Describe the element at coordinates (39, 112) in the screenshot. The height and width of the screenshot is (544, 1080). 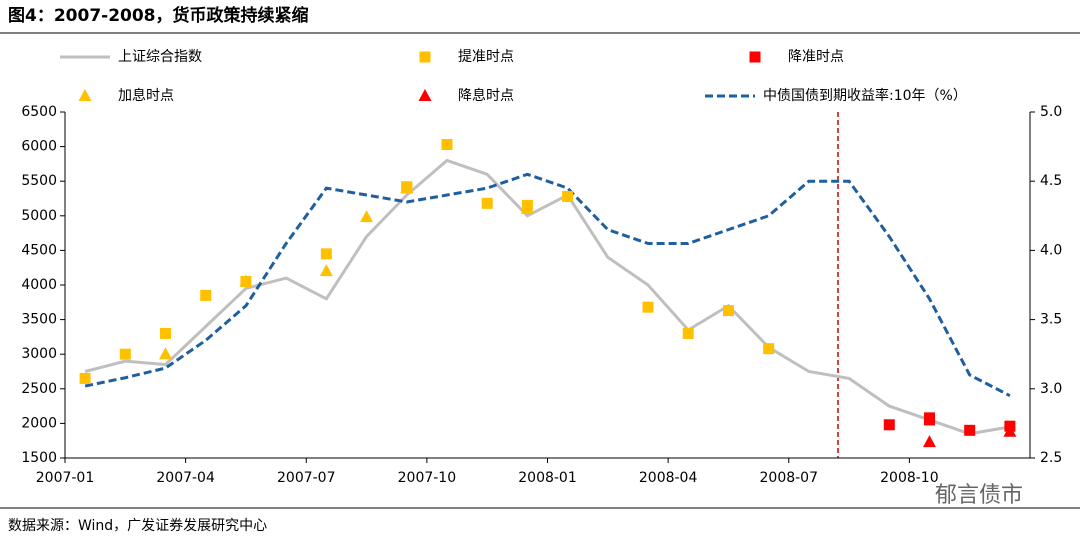
I see `y-tick-label: 6500` at that location.